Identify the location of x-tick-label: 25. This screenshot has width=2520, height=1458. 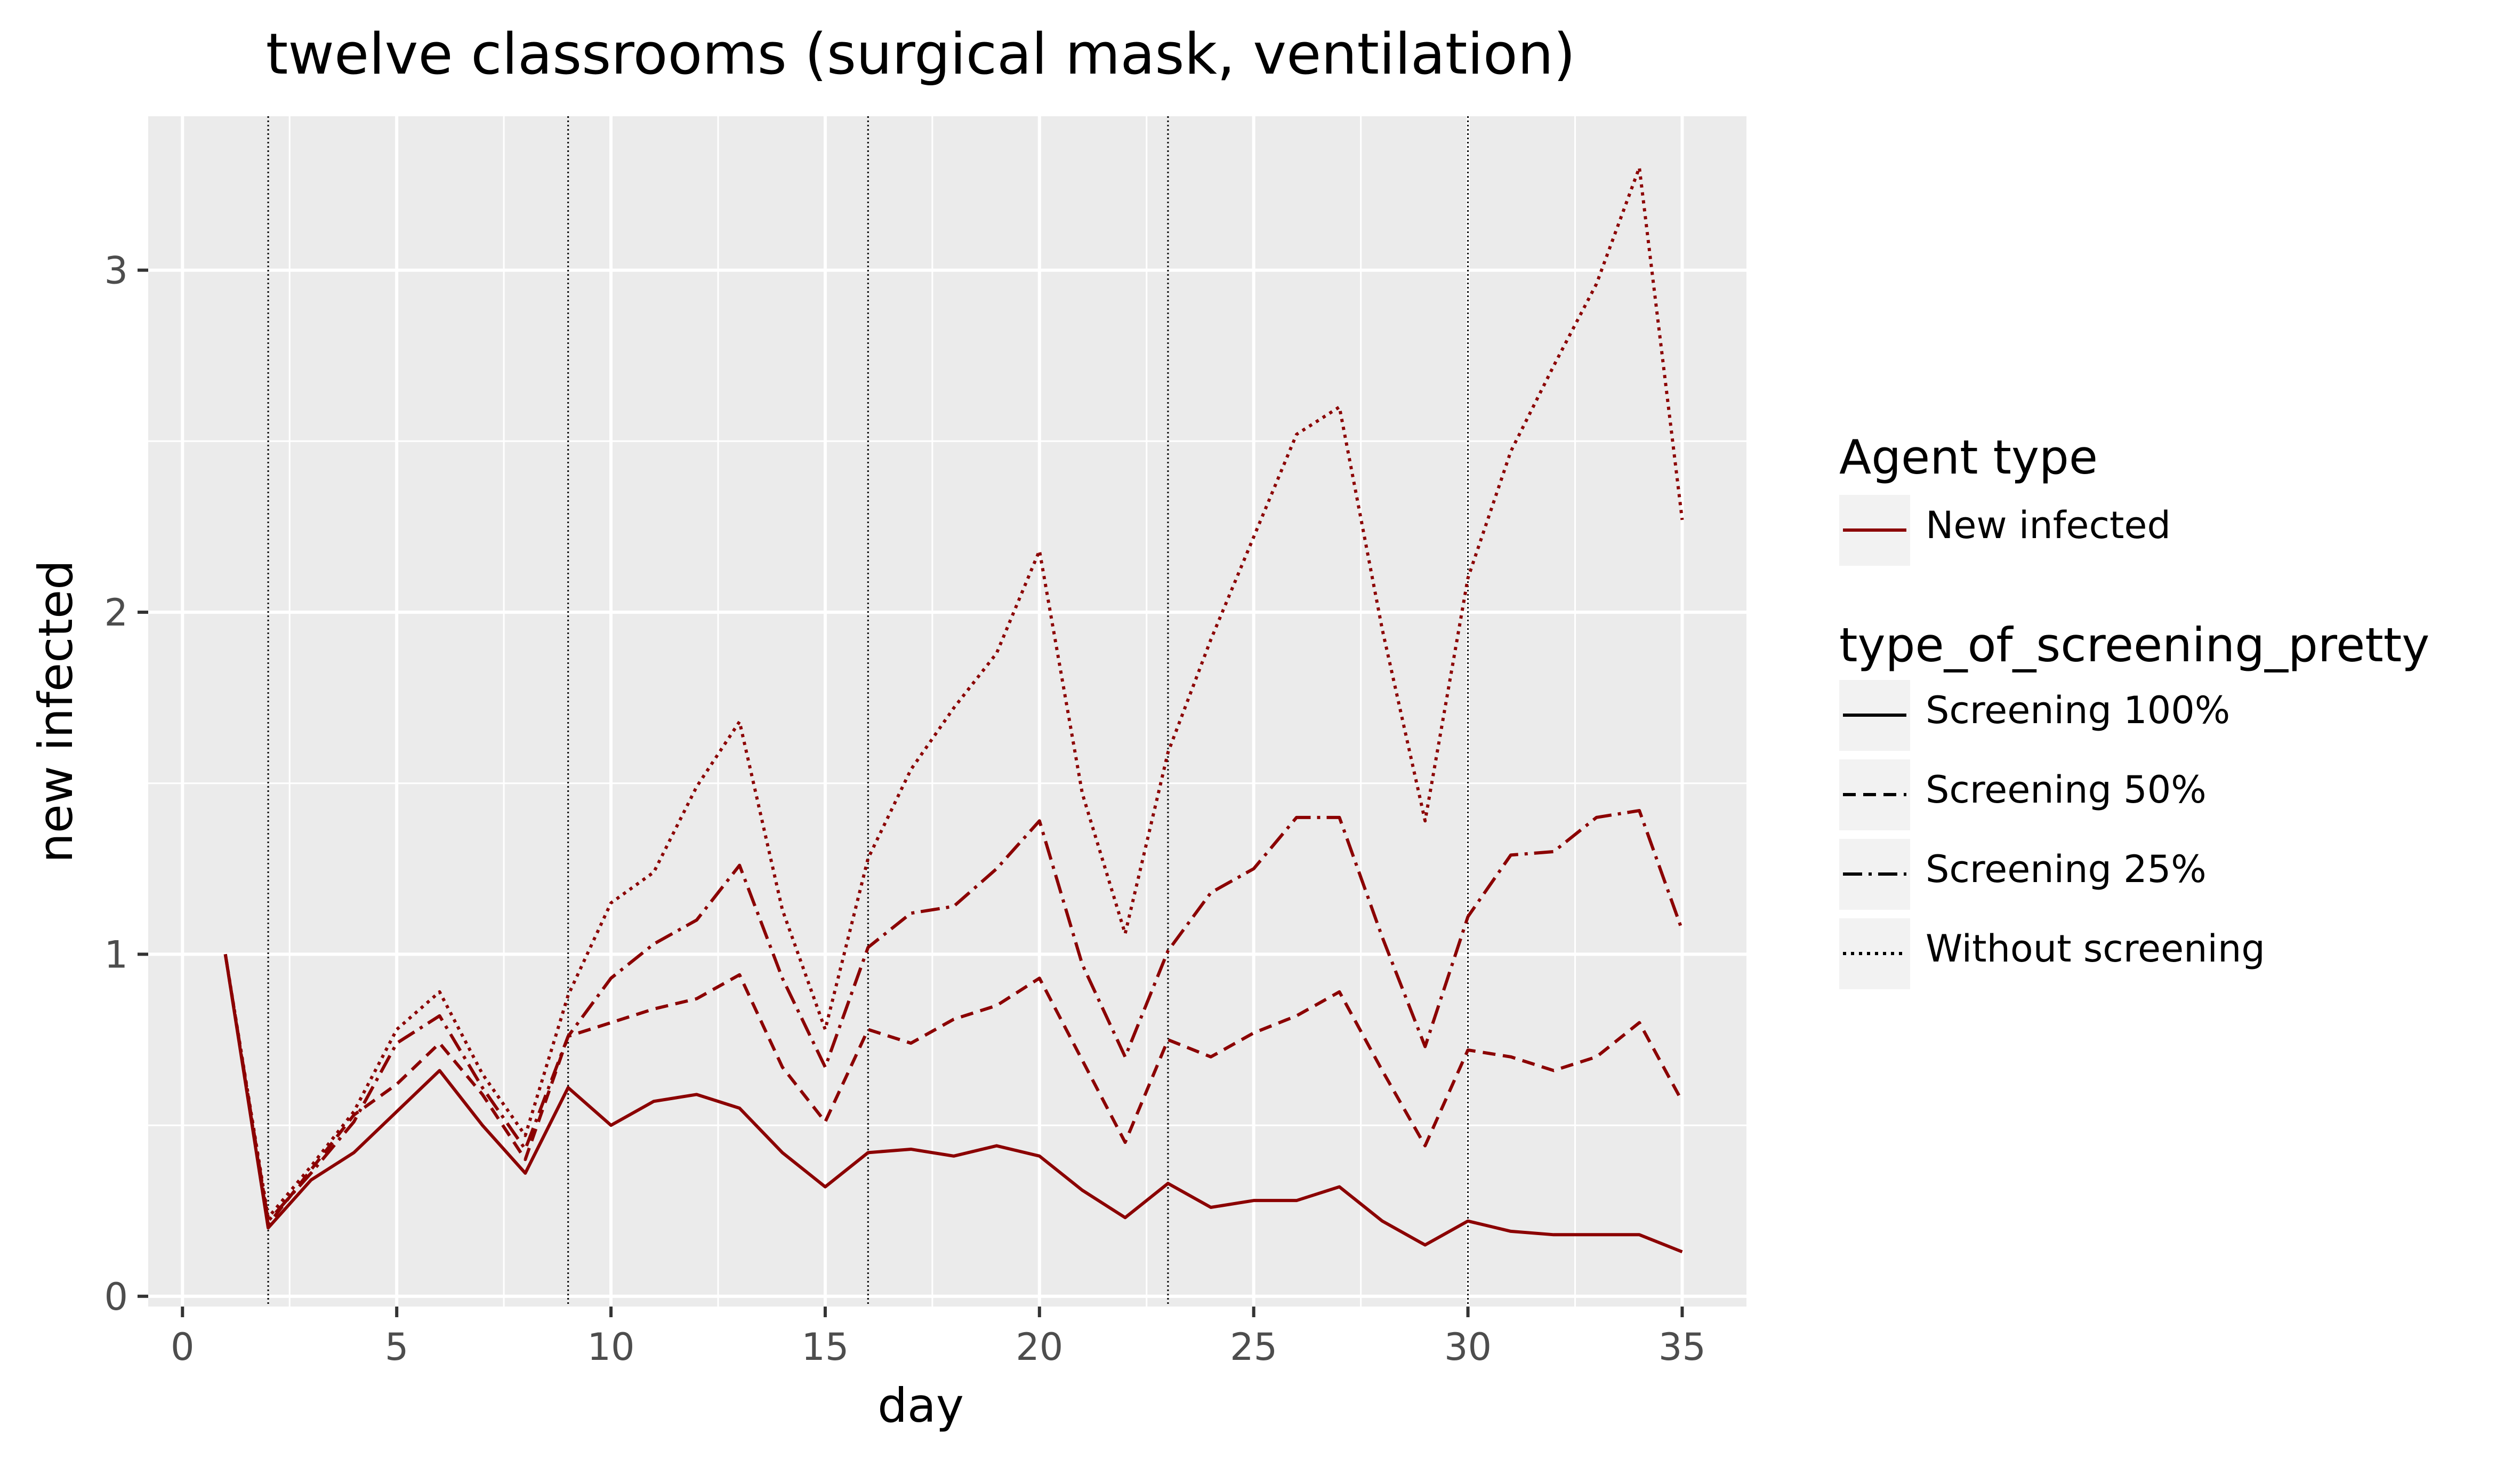
(1253, 1347).